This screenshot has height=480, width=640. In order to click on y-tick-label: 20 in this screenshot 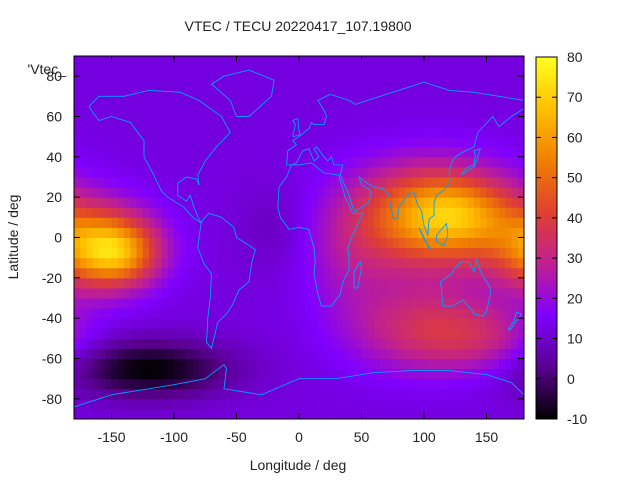, I will do `click(54, 197)`.